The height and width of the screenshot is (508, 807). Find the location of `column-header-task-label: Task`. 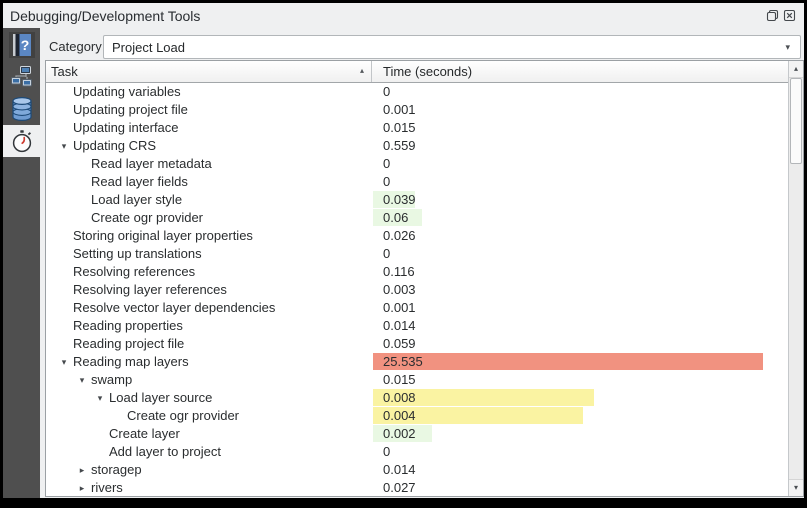

column-header-task-label: Task is located at coordinates (64, 71).